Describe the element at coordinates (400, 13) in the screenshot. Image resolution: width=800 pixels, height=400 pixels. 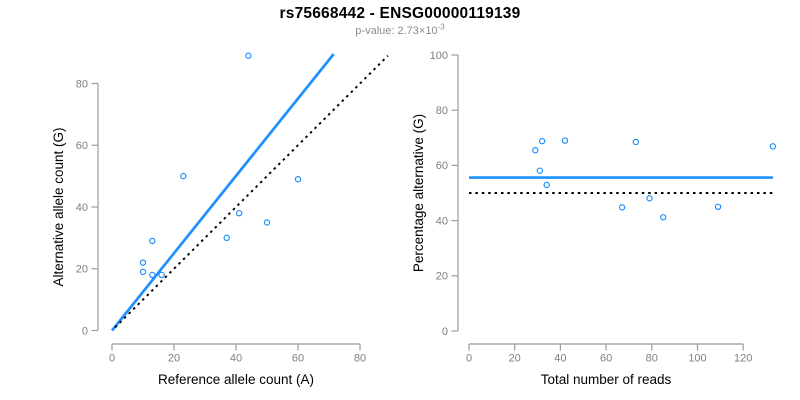
I see `figure-title: rs75668442 - ENSG00000119139` at that location.